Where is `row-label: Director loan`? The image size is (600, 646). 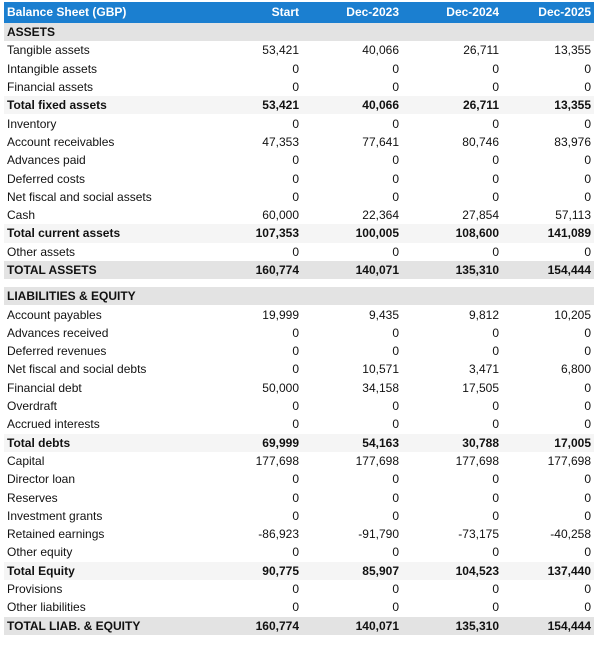 row-label: Director loan is located at coordinates (41, 479).